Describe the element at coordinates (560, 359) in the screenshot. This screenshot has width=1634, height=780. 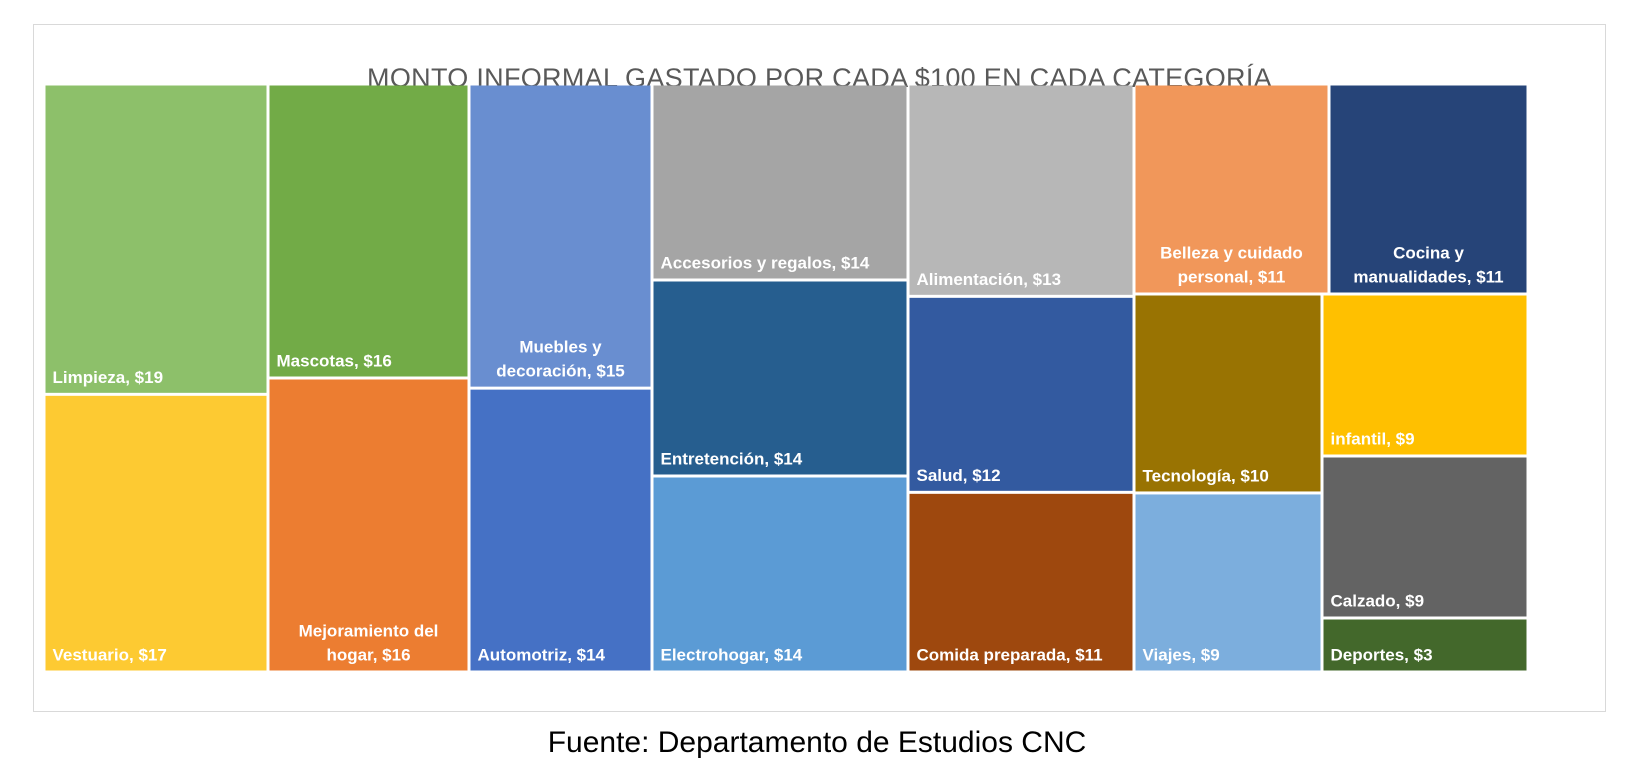
I see `treemap-label-muebles-y-decoracion: Muebles y decoración, $15` at that location.